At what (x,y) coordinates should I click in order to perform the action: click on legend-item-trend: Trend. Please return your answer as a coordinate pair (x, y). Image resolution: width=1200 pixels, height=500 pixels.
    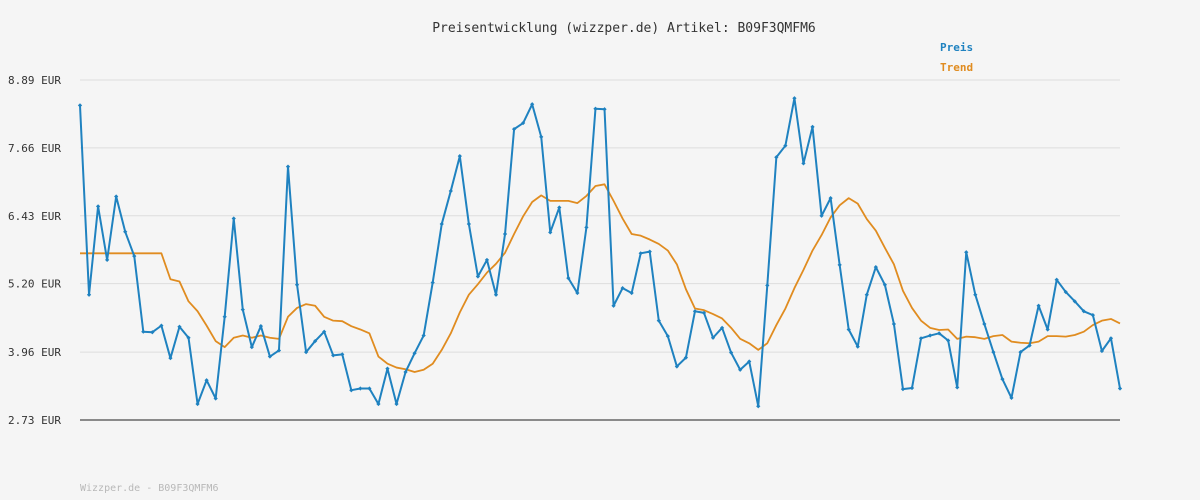
    Looking at the image, I should click on (956, 67).